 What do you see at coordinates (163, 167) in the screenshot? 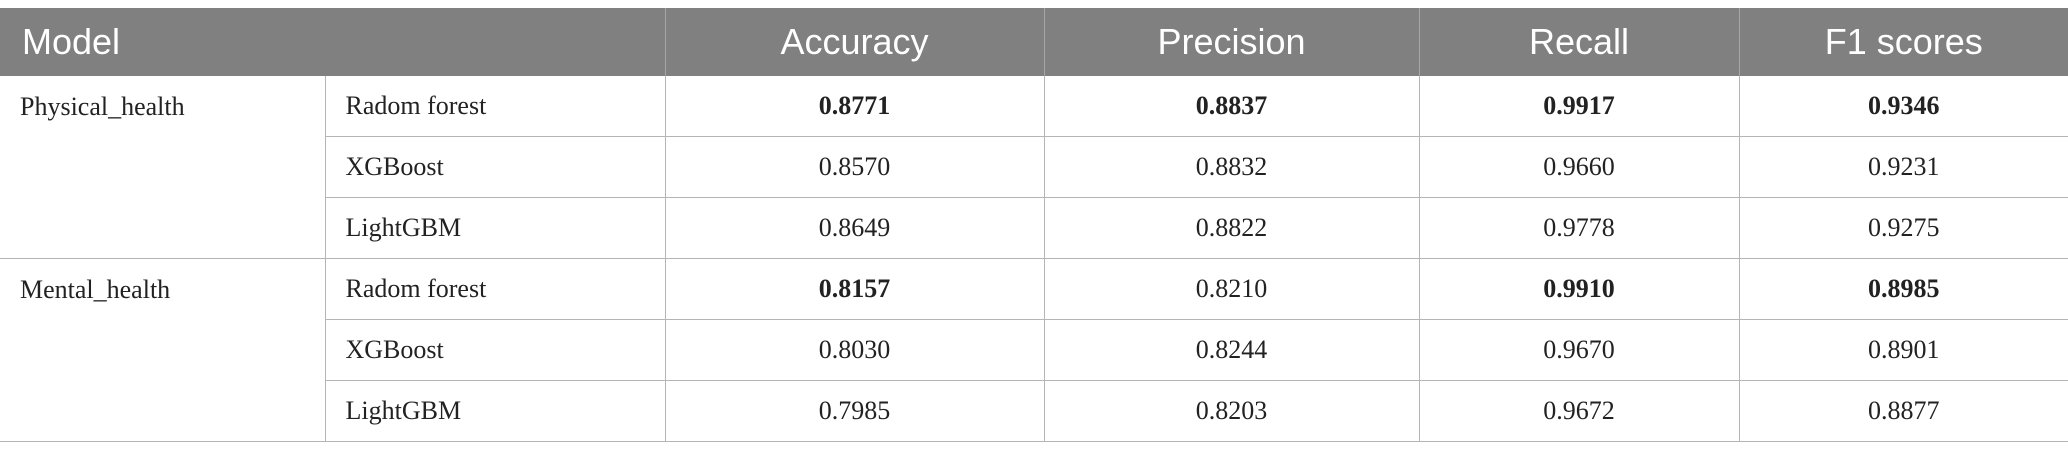
I see `group-label: Physical_health` at bounding box center [163, 167].